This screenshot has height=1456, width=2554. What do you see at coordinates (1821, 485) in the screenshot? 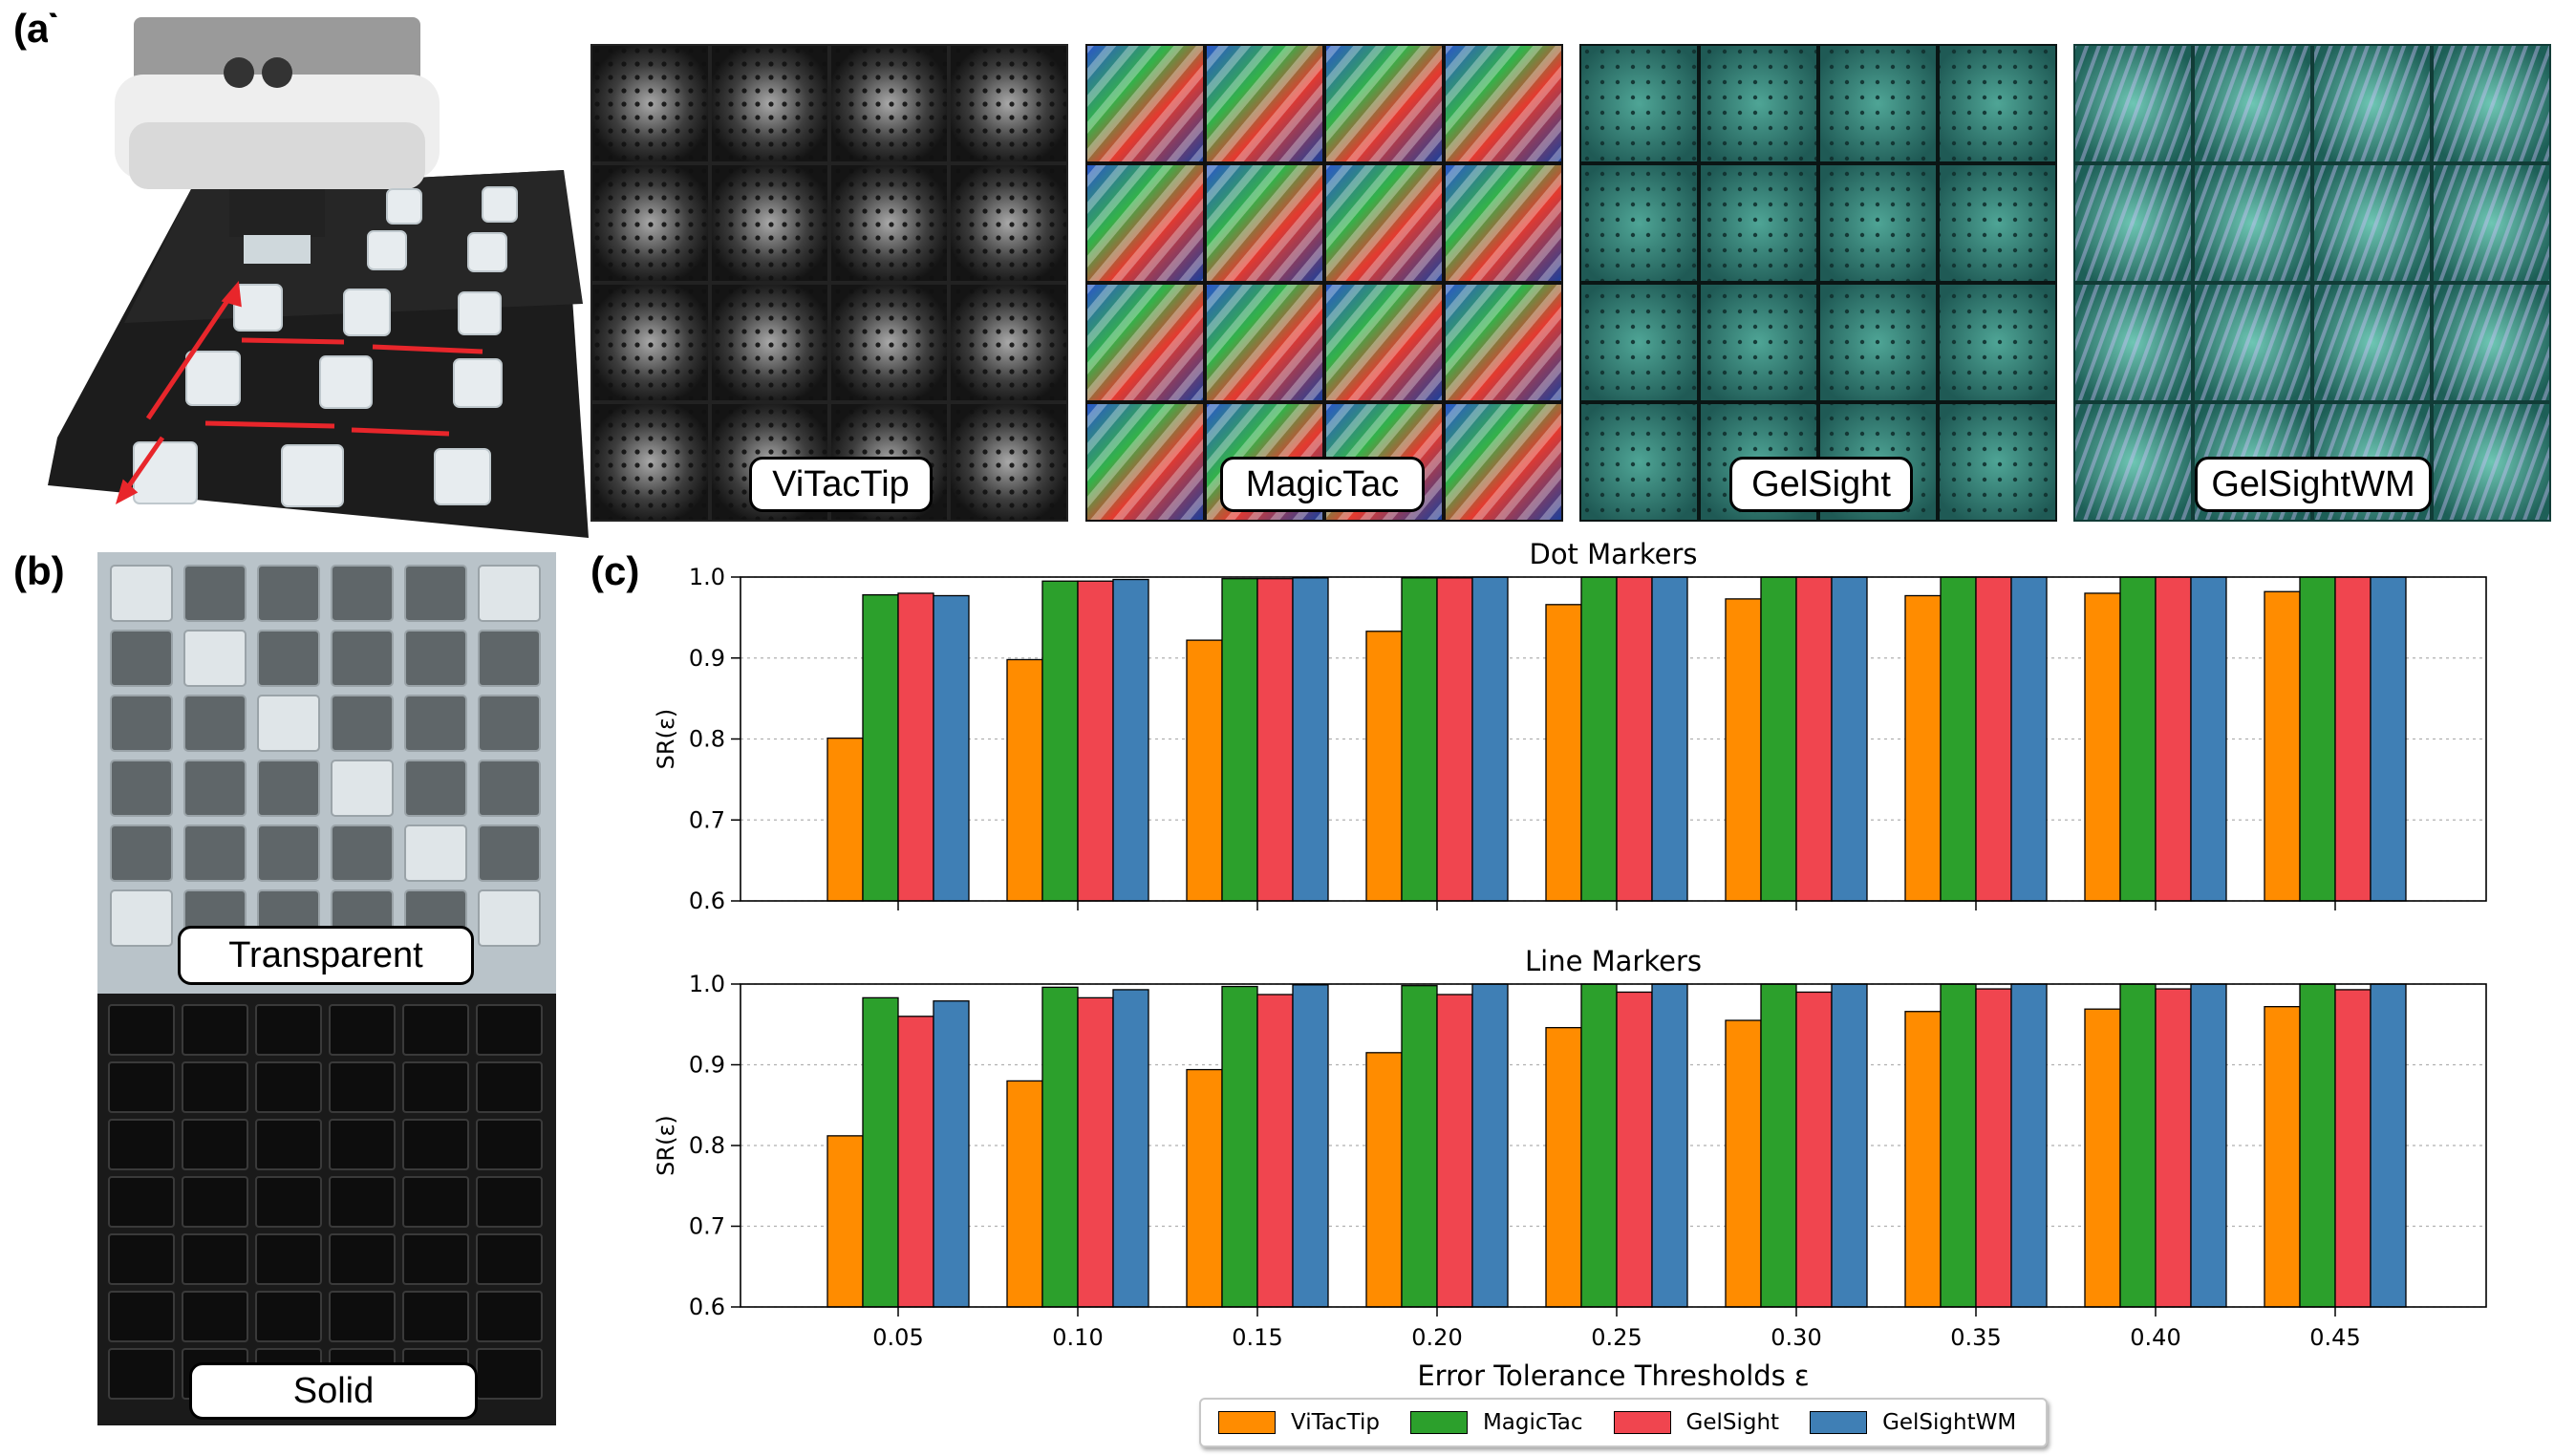
I see `sensor-label-gelsight: GelSight` at bounding box center [1821, 485].